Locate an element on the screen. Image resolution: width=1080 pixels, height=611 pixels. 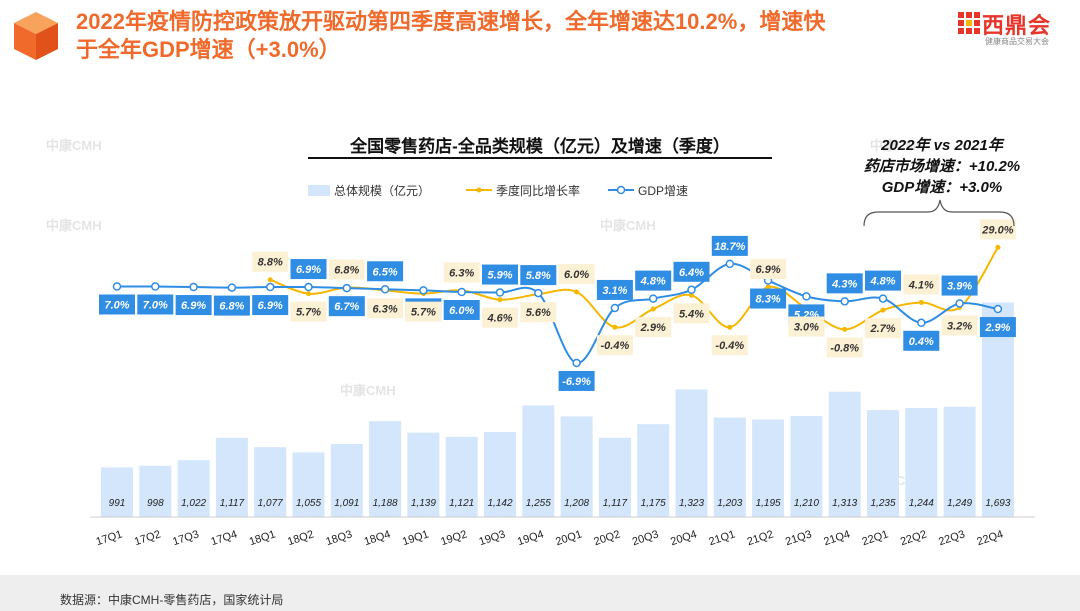
bar-value-label: 1,077 is located at coordinates (270, 503).